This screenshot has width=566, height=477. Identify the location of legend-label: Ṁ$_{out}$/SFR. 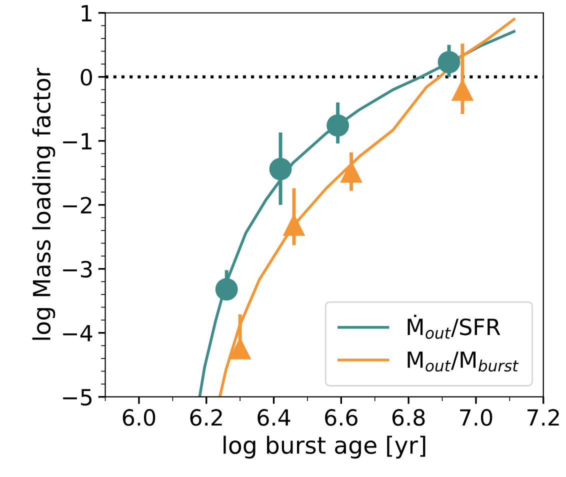
(454, 326).